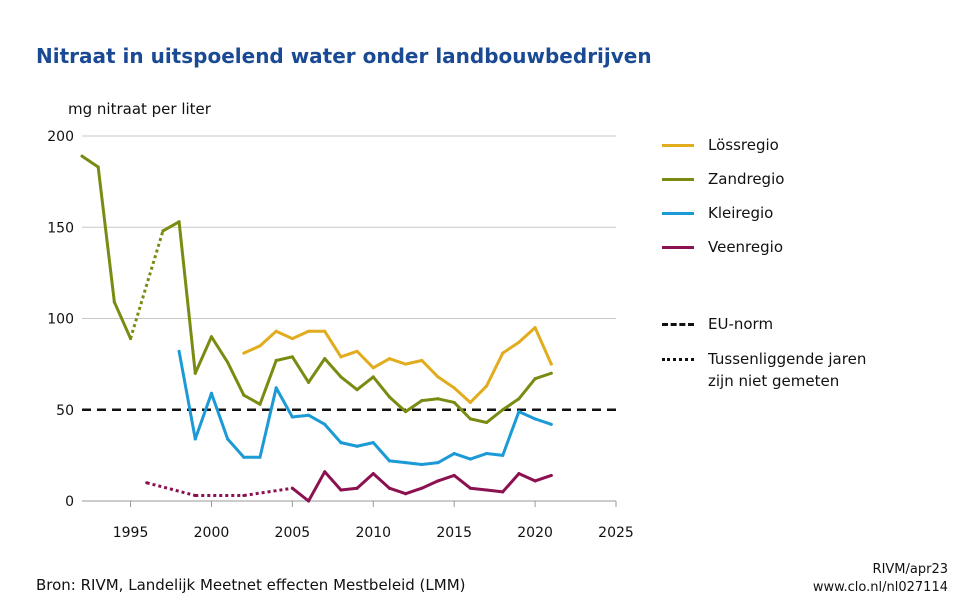 The height and width of the screenshot is (603, 978). I want to click on data-point-veenregio-2013, so click(422, 488).